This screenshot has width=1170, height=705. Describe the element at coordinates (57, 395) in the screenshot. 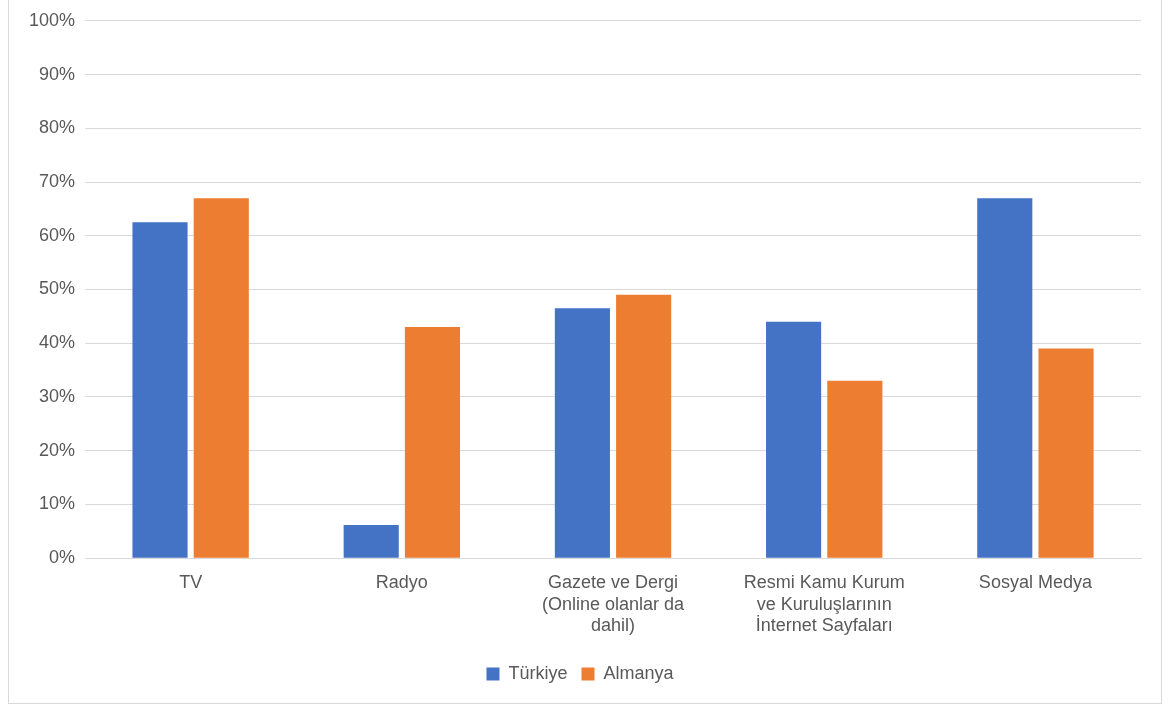

I see `y-tick-label: 30%` at that location.